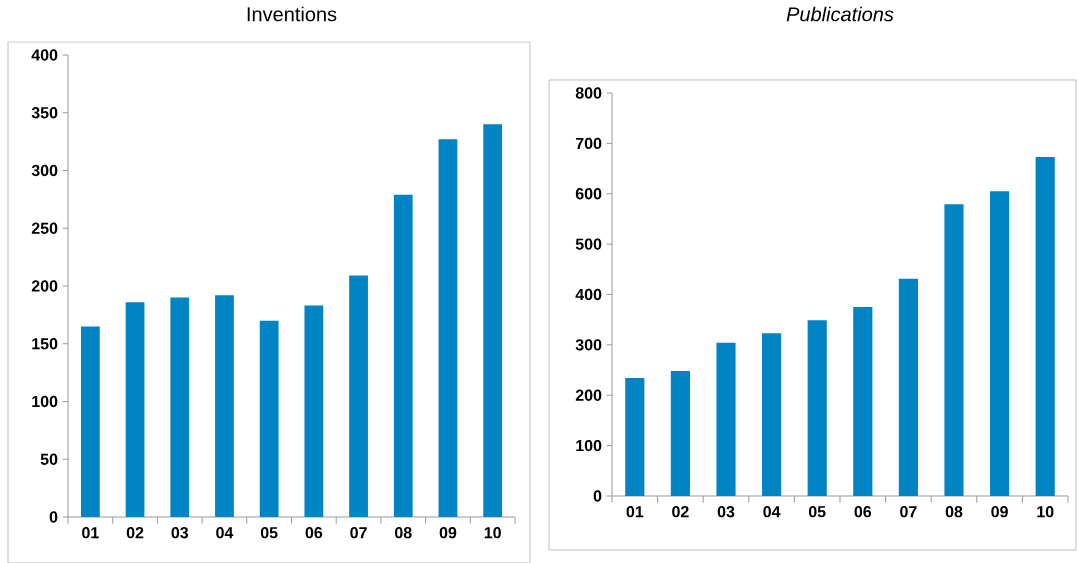 Image resolution: width=1078 pixels, height=563 pixels. Describe the element at coordinates (588, 194) in the screenshot. I see `y-tick-label: 600` at that location.